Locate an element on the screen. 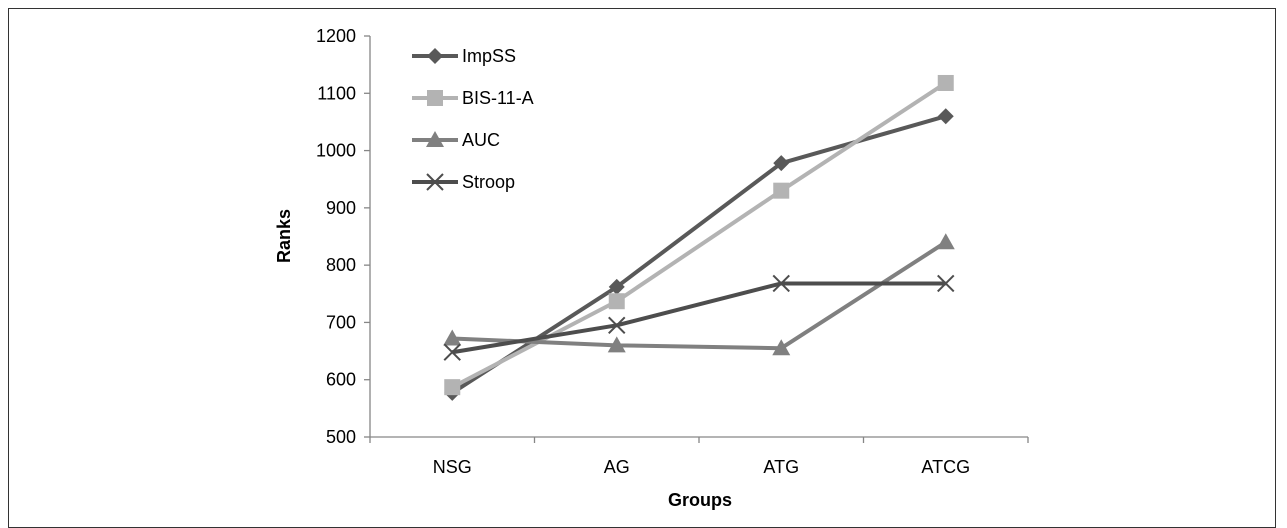 The image size is (1287, 528). series-auc is located at coordinates (699, 294).